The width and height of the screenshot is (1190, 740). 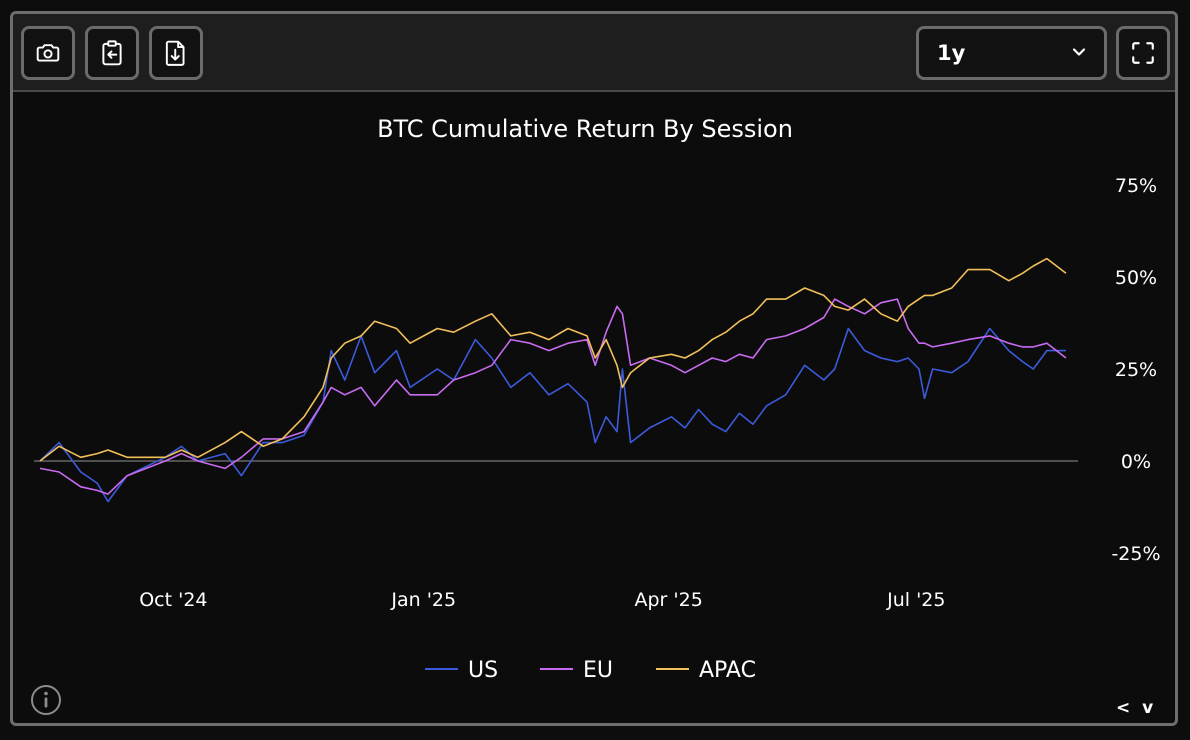 I want to click on chevron-down-icon, so click(x=1079, y=52).